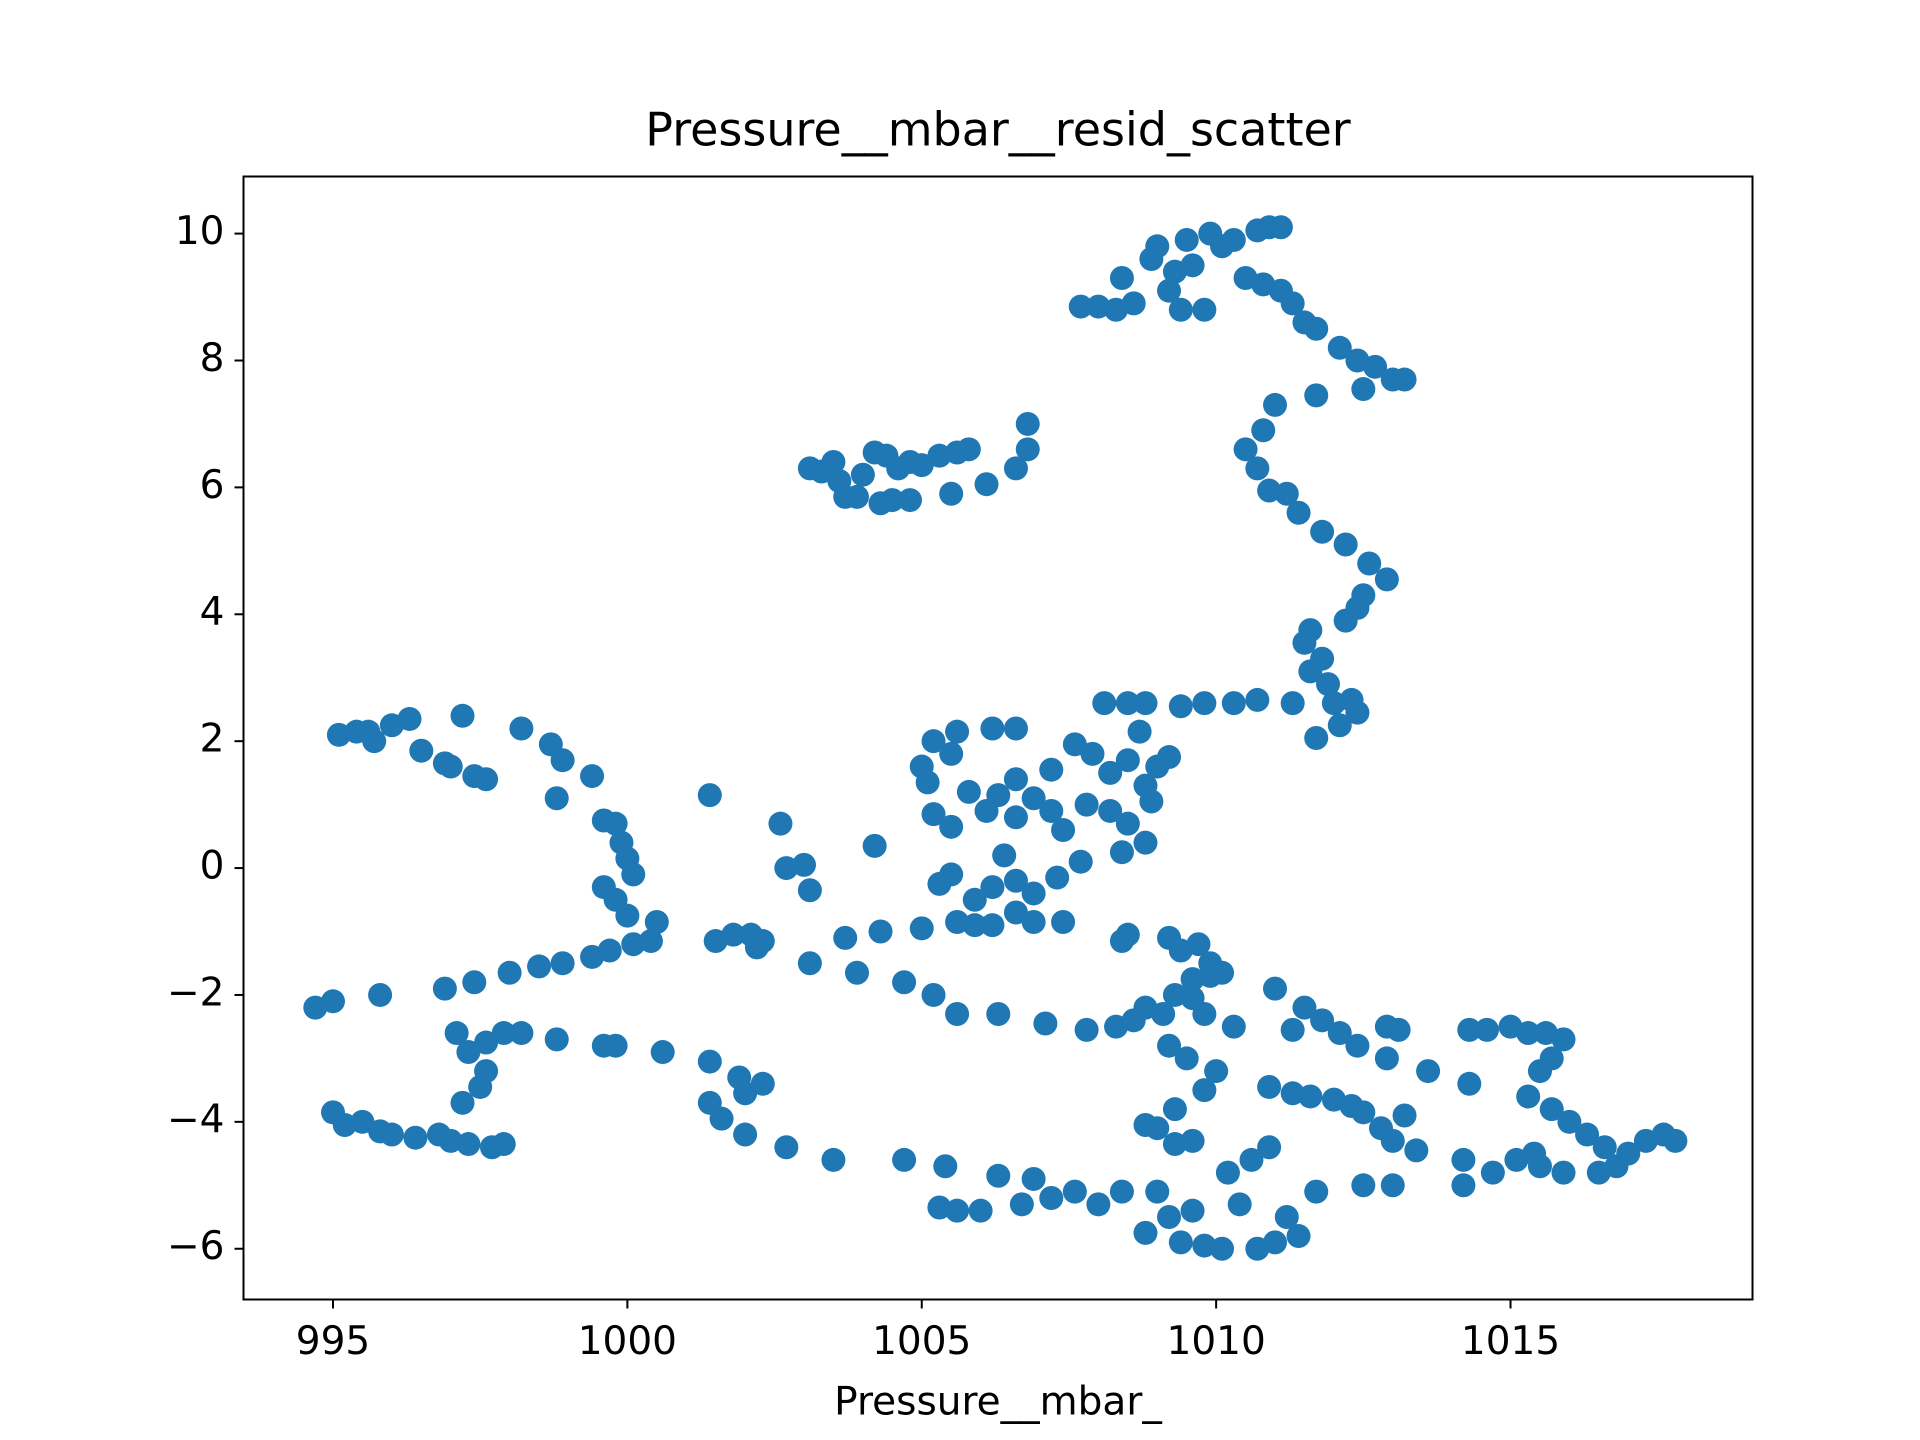  What do you see at coordinates (1216, 1341) in the screenshot?
I see `x-tick-label: 1010` at bounding box center [1216, 1341].